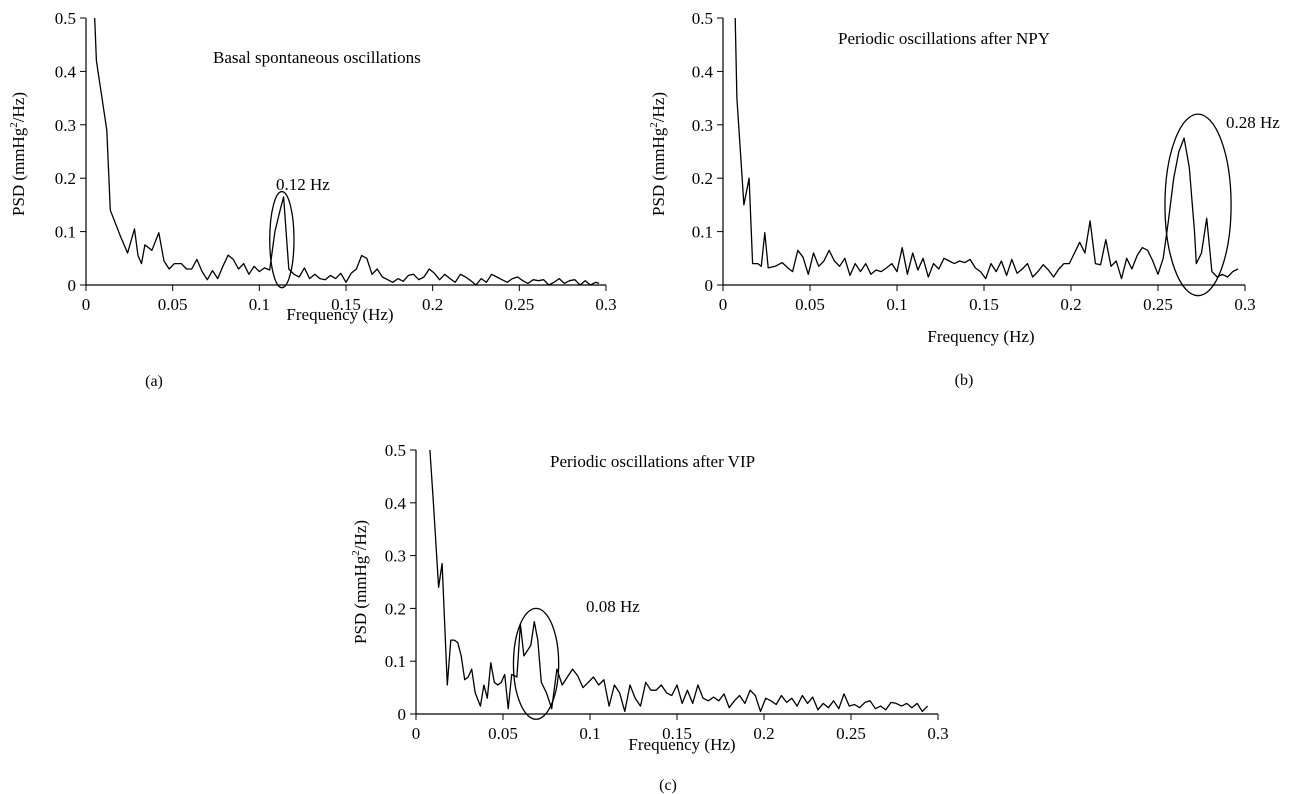 The height and width of the screenshot is (794, 1299). I want to click on x-axis-title-a: Frequency (Hz), so click(339, 314).